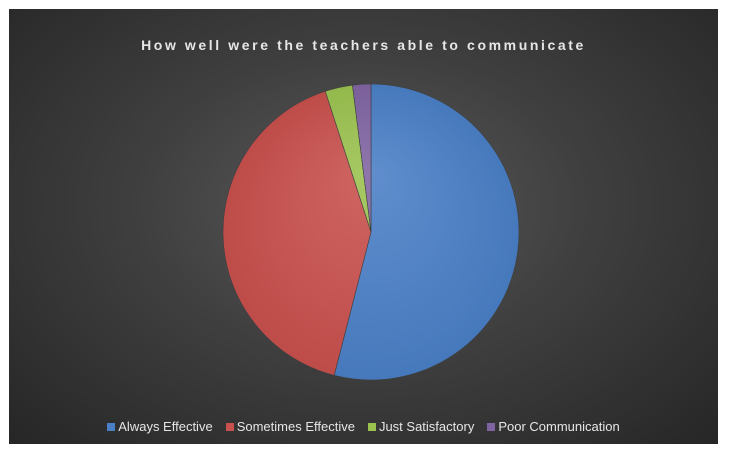 Image resolution: width=731 pixels, height=452 pixels. I want to click on pie-slice-sometimes-effective, so click(297, 233).